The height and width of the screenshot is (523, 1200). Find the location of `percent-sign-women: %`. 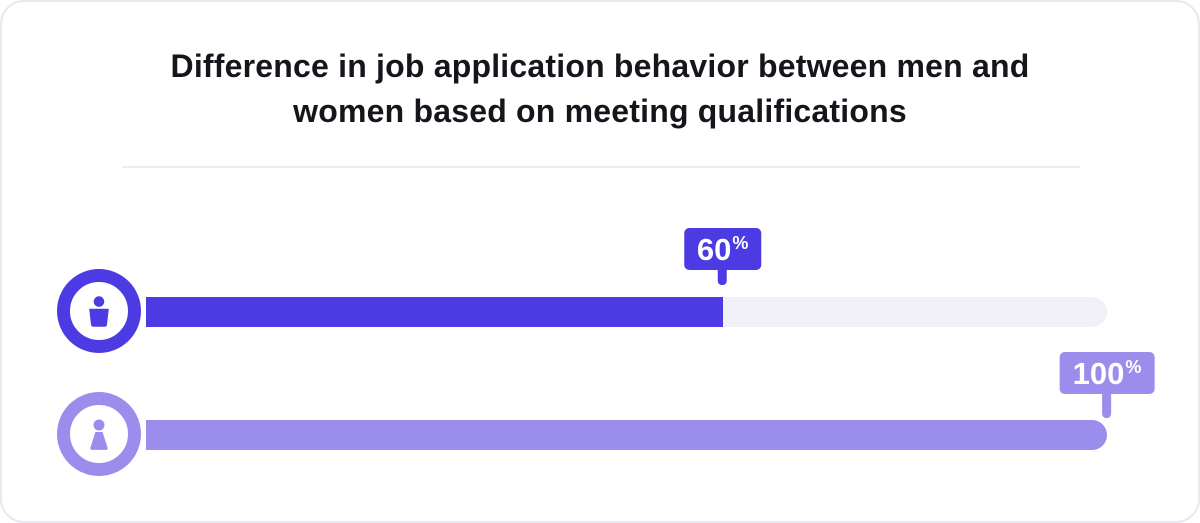

percent-sign-women: % is located at coordinates (1133, 367).